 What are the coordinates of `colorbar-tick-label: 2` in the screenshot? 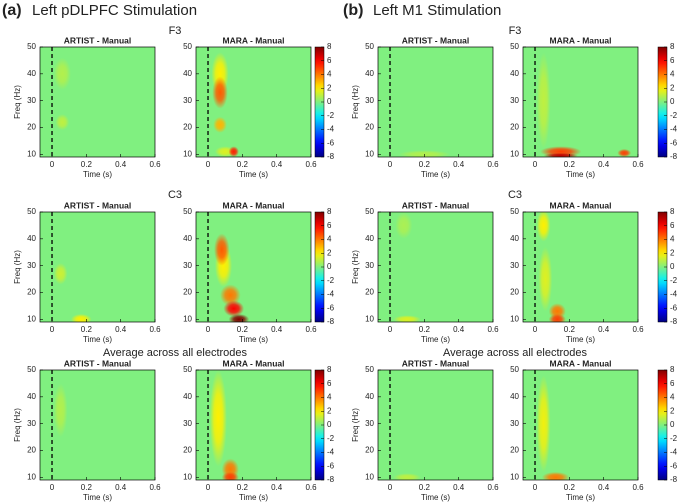 It's located at (329, 252).